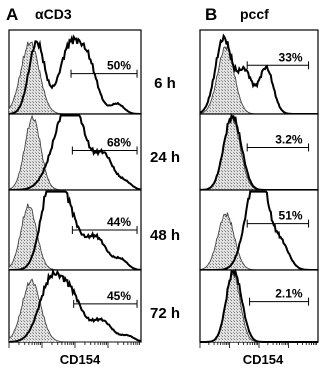  I want to click on panel-b-letter: B, so click(211, 14).